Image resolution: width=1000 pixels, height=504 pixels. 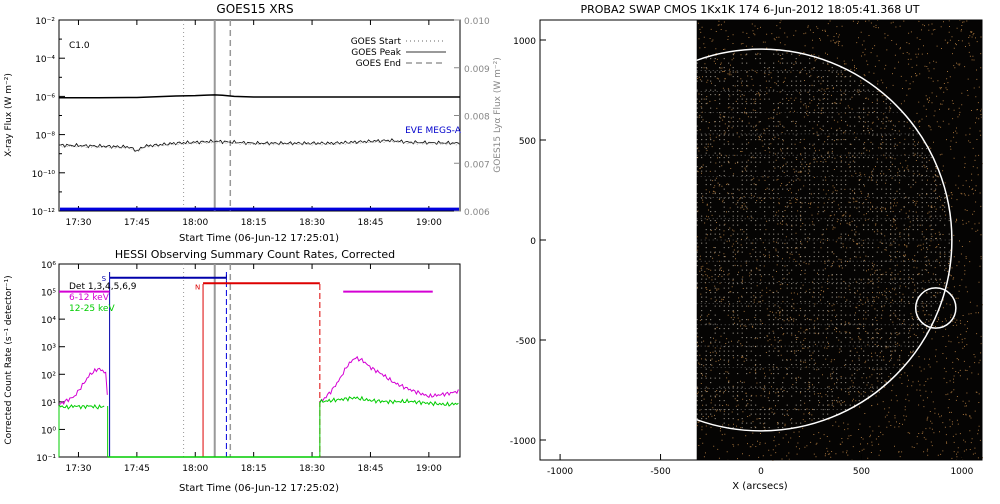 What do you see at coordinates (48, 321) in the screenshot?
I see `hessi-y-tick-label: 10⁴` at bounding box center [48, 321].